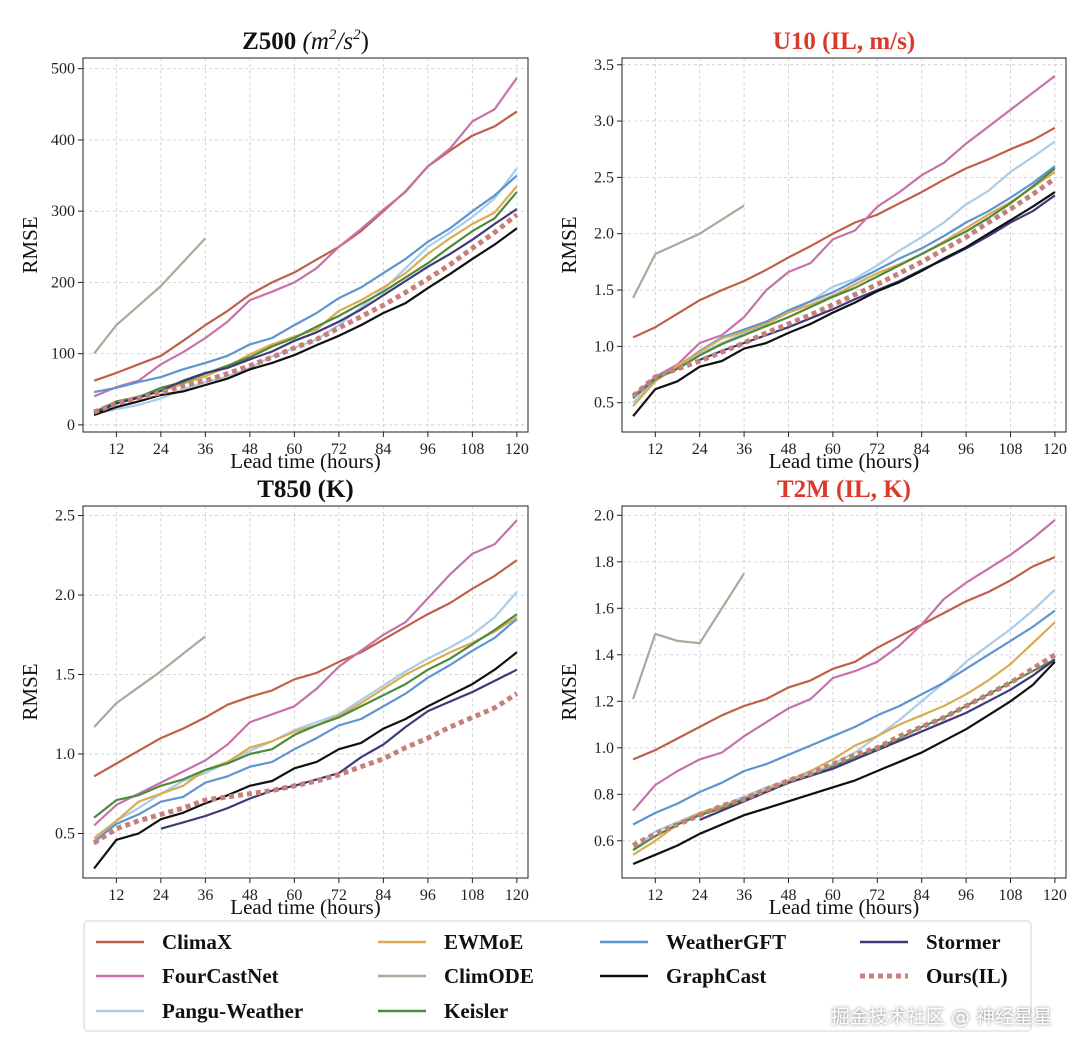  I want to click on plot-frame, so click(844, 245).